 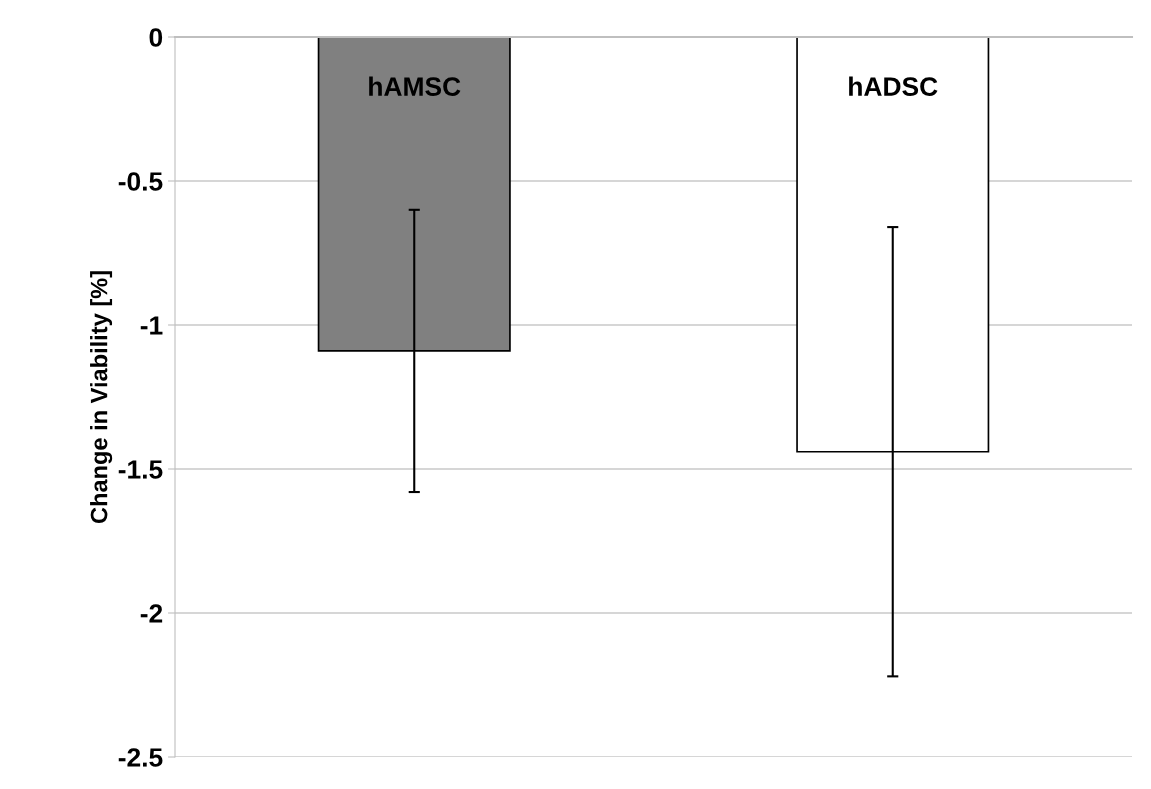 What do you see at coordinates (415, 86) in the screenshot?
I see `x-tick-label: hAMSC` at bounding box center [415, 86].